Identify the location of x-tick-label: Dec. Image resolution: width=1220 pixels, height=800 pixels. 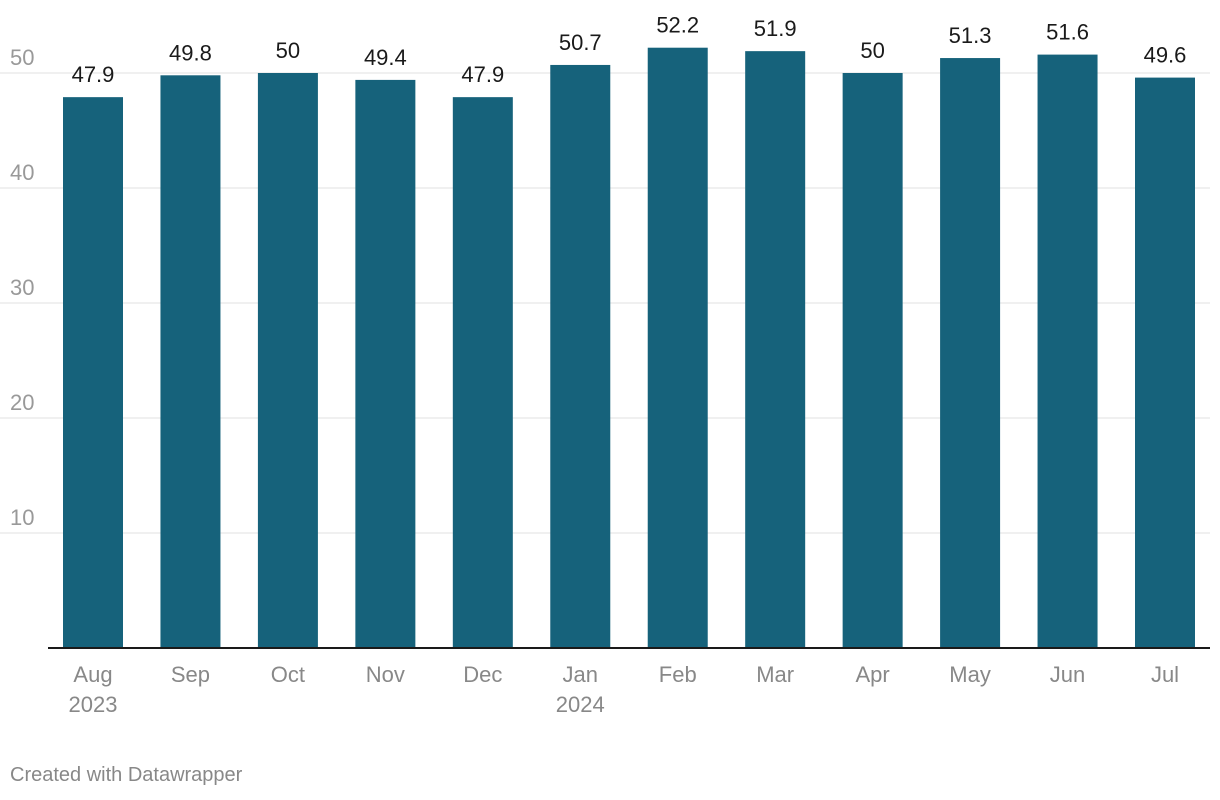
(482, 674).